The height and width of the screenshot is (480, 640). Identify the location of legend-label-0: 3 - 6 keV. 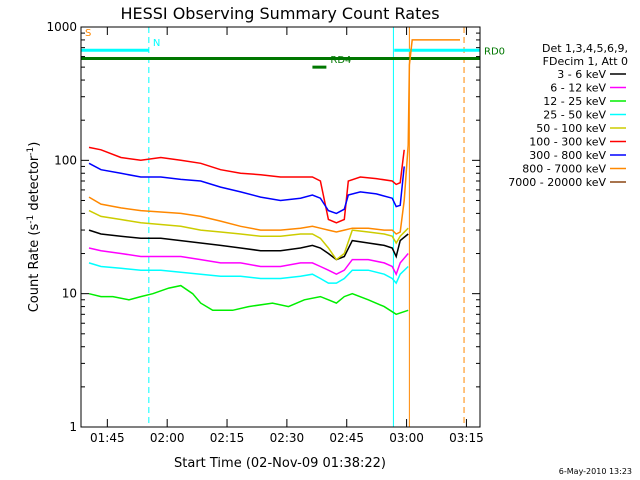
(581, 74).